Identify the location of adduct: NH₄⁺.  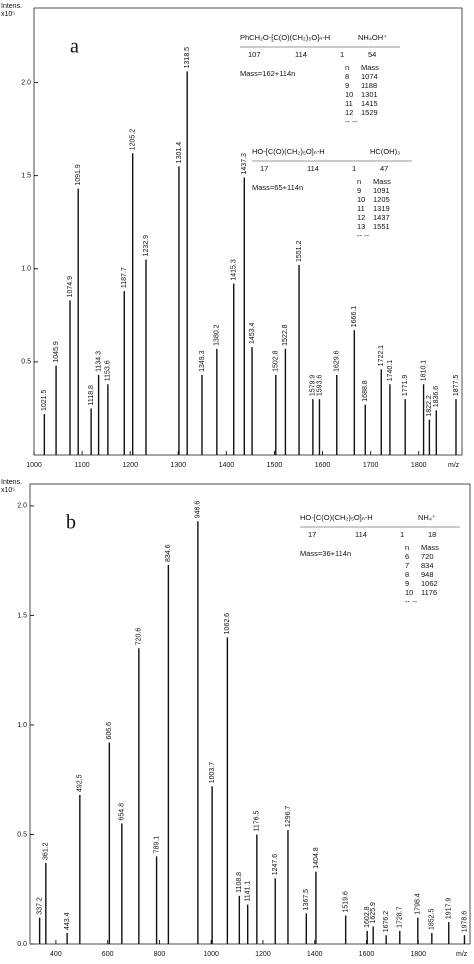
(427, 517).